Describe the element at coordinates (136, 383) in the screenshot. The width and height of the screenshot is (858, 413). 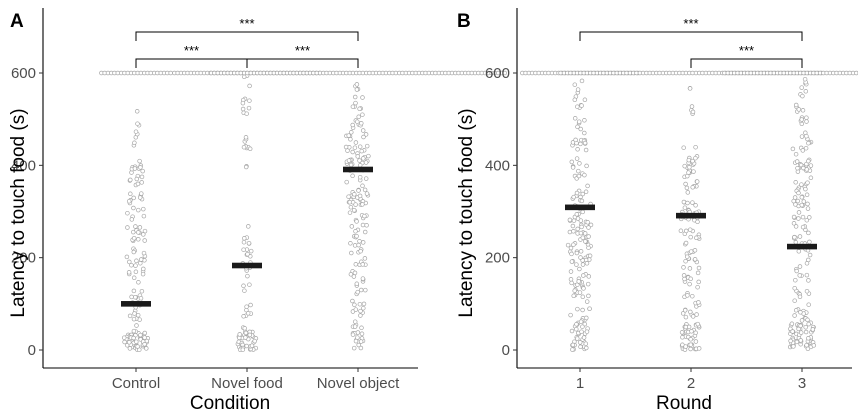
I see `x-tick-label: Control` at that location.